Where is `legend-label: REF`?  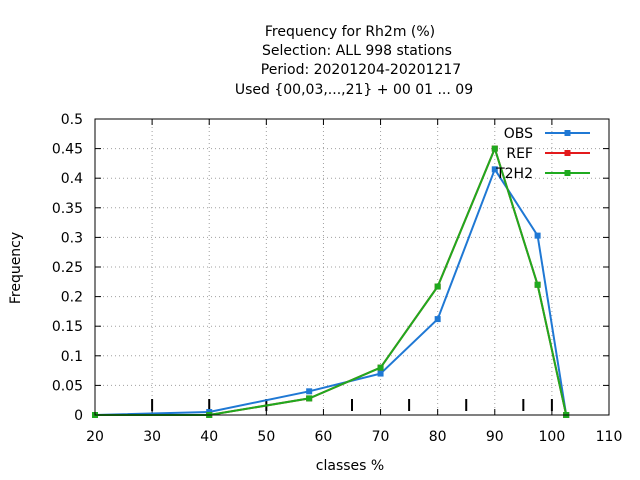 legend-label: REF is located at coordinates (519, 154).